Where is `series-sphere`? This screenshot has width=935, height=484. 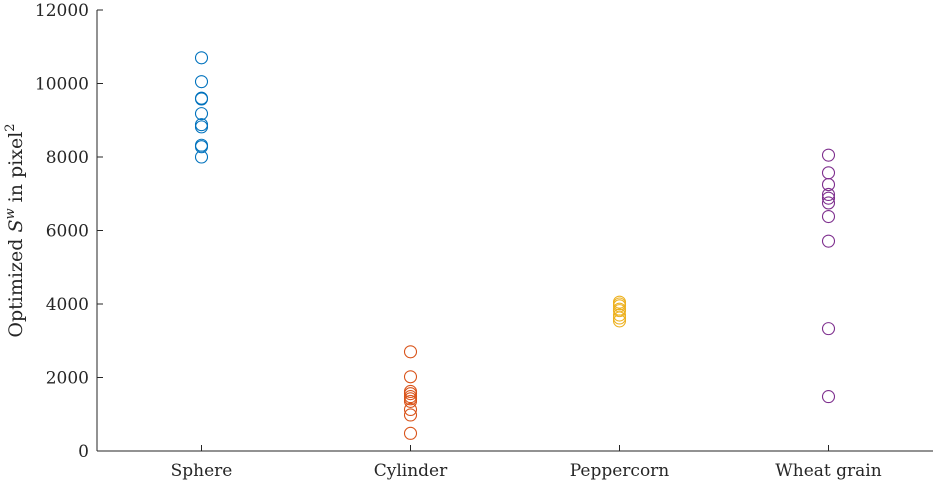 series-sphere is located at coordinates (201, 107).